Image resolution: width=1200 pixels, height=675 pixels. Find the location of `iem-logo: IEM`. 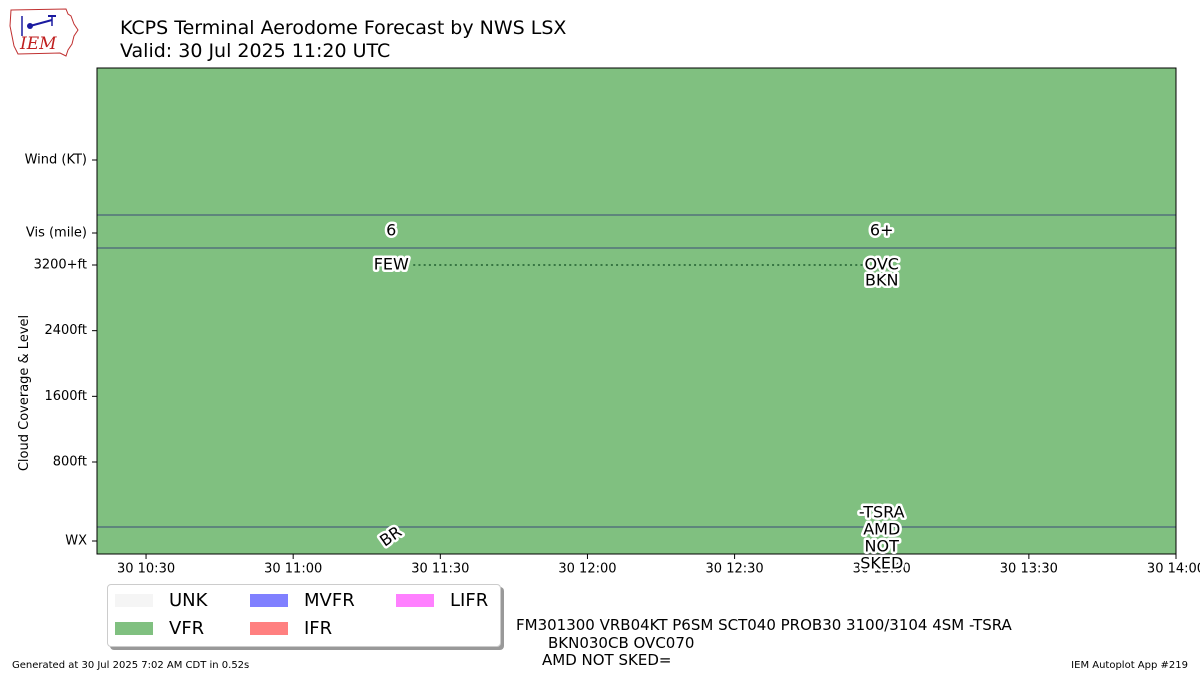

iem-logo: IEM is located at coordinates (44, 32).